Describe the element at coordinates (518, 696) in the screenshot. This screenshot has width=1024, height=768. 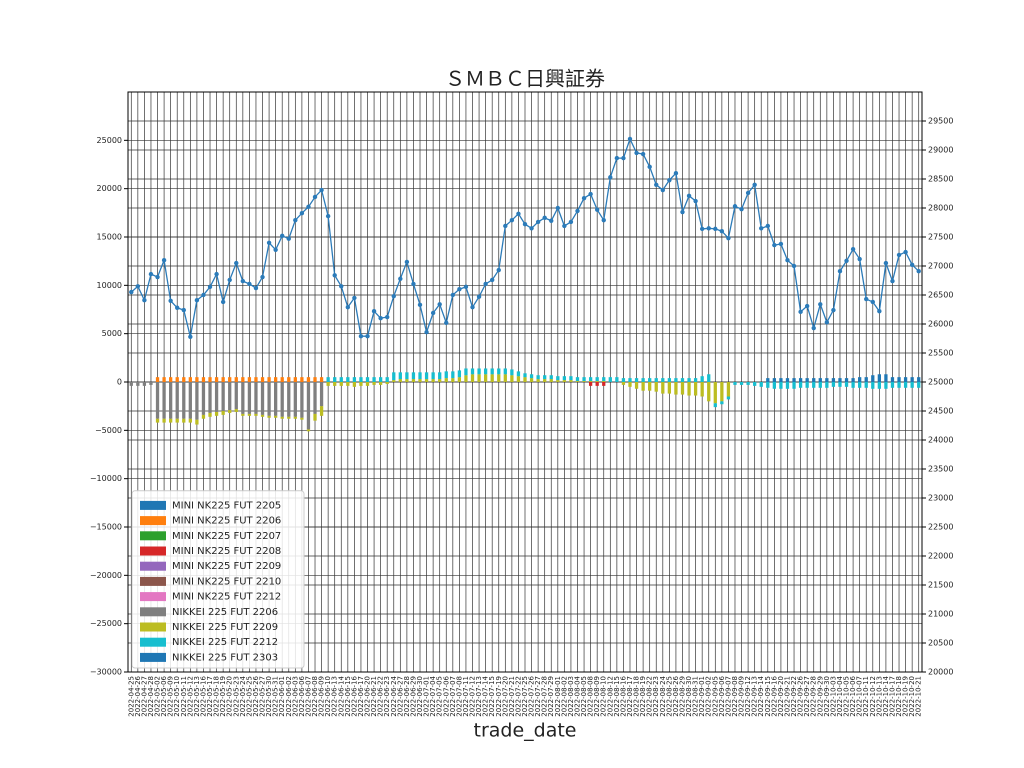
I see `x-tick-label: 2022-07-22` at that location.